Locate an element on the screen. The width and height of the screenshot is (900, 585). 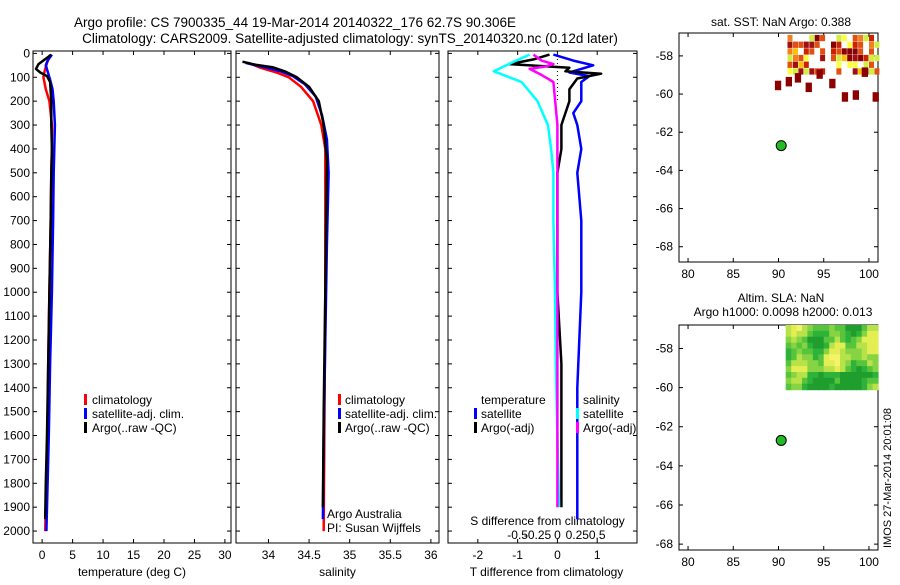
y-tick-label: 100 is located at coordinates (20, 77).